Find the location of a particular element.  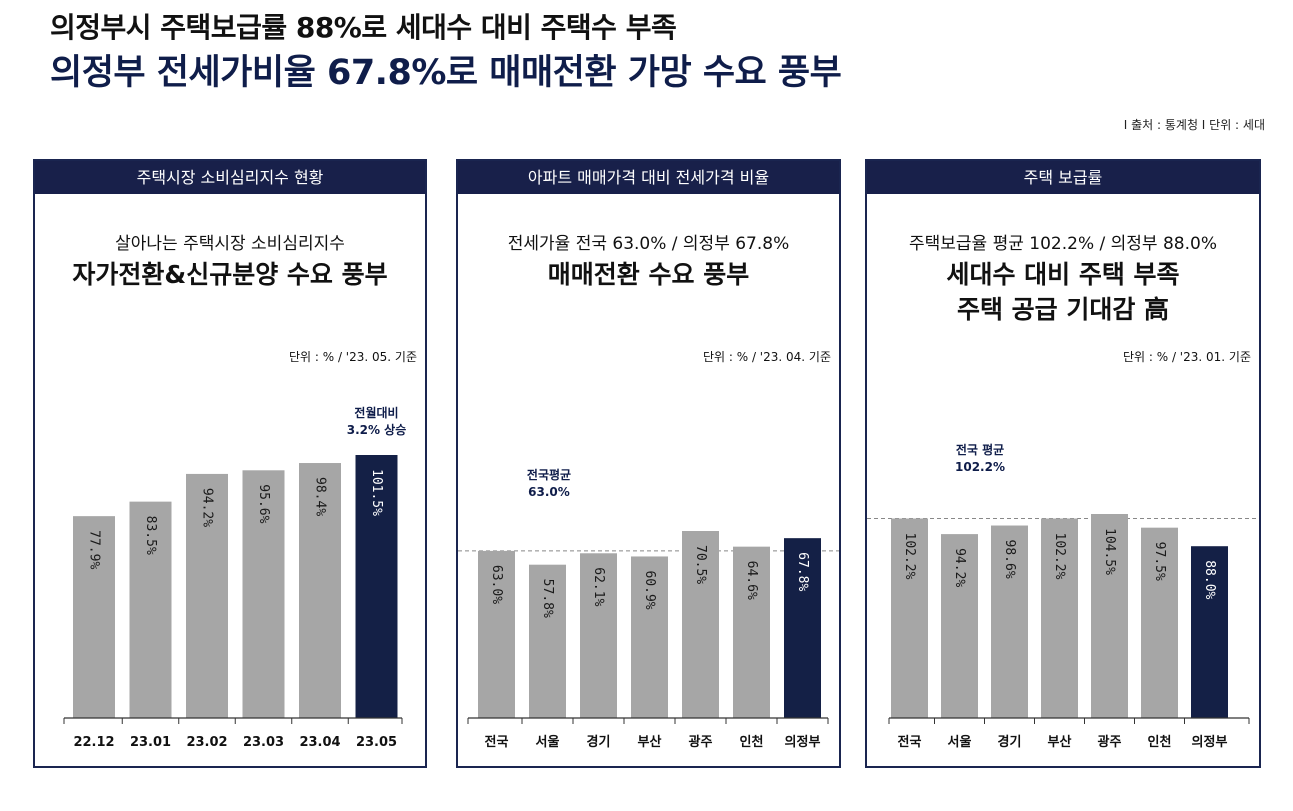

bar-value-label: 67.8% is located at coordinates (802, 571).